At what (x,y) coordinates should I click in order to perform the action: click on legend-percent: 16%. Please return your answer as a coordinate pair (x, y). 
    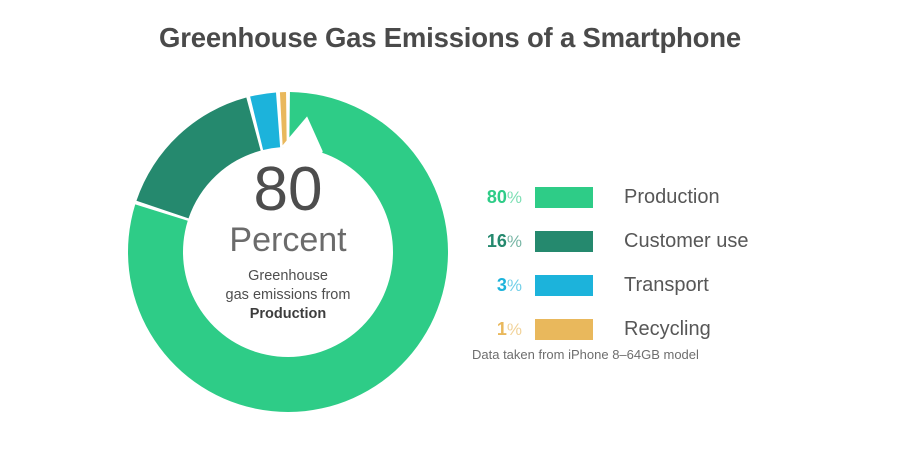
    Looking at the image, I should click on (496, 241).